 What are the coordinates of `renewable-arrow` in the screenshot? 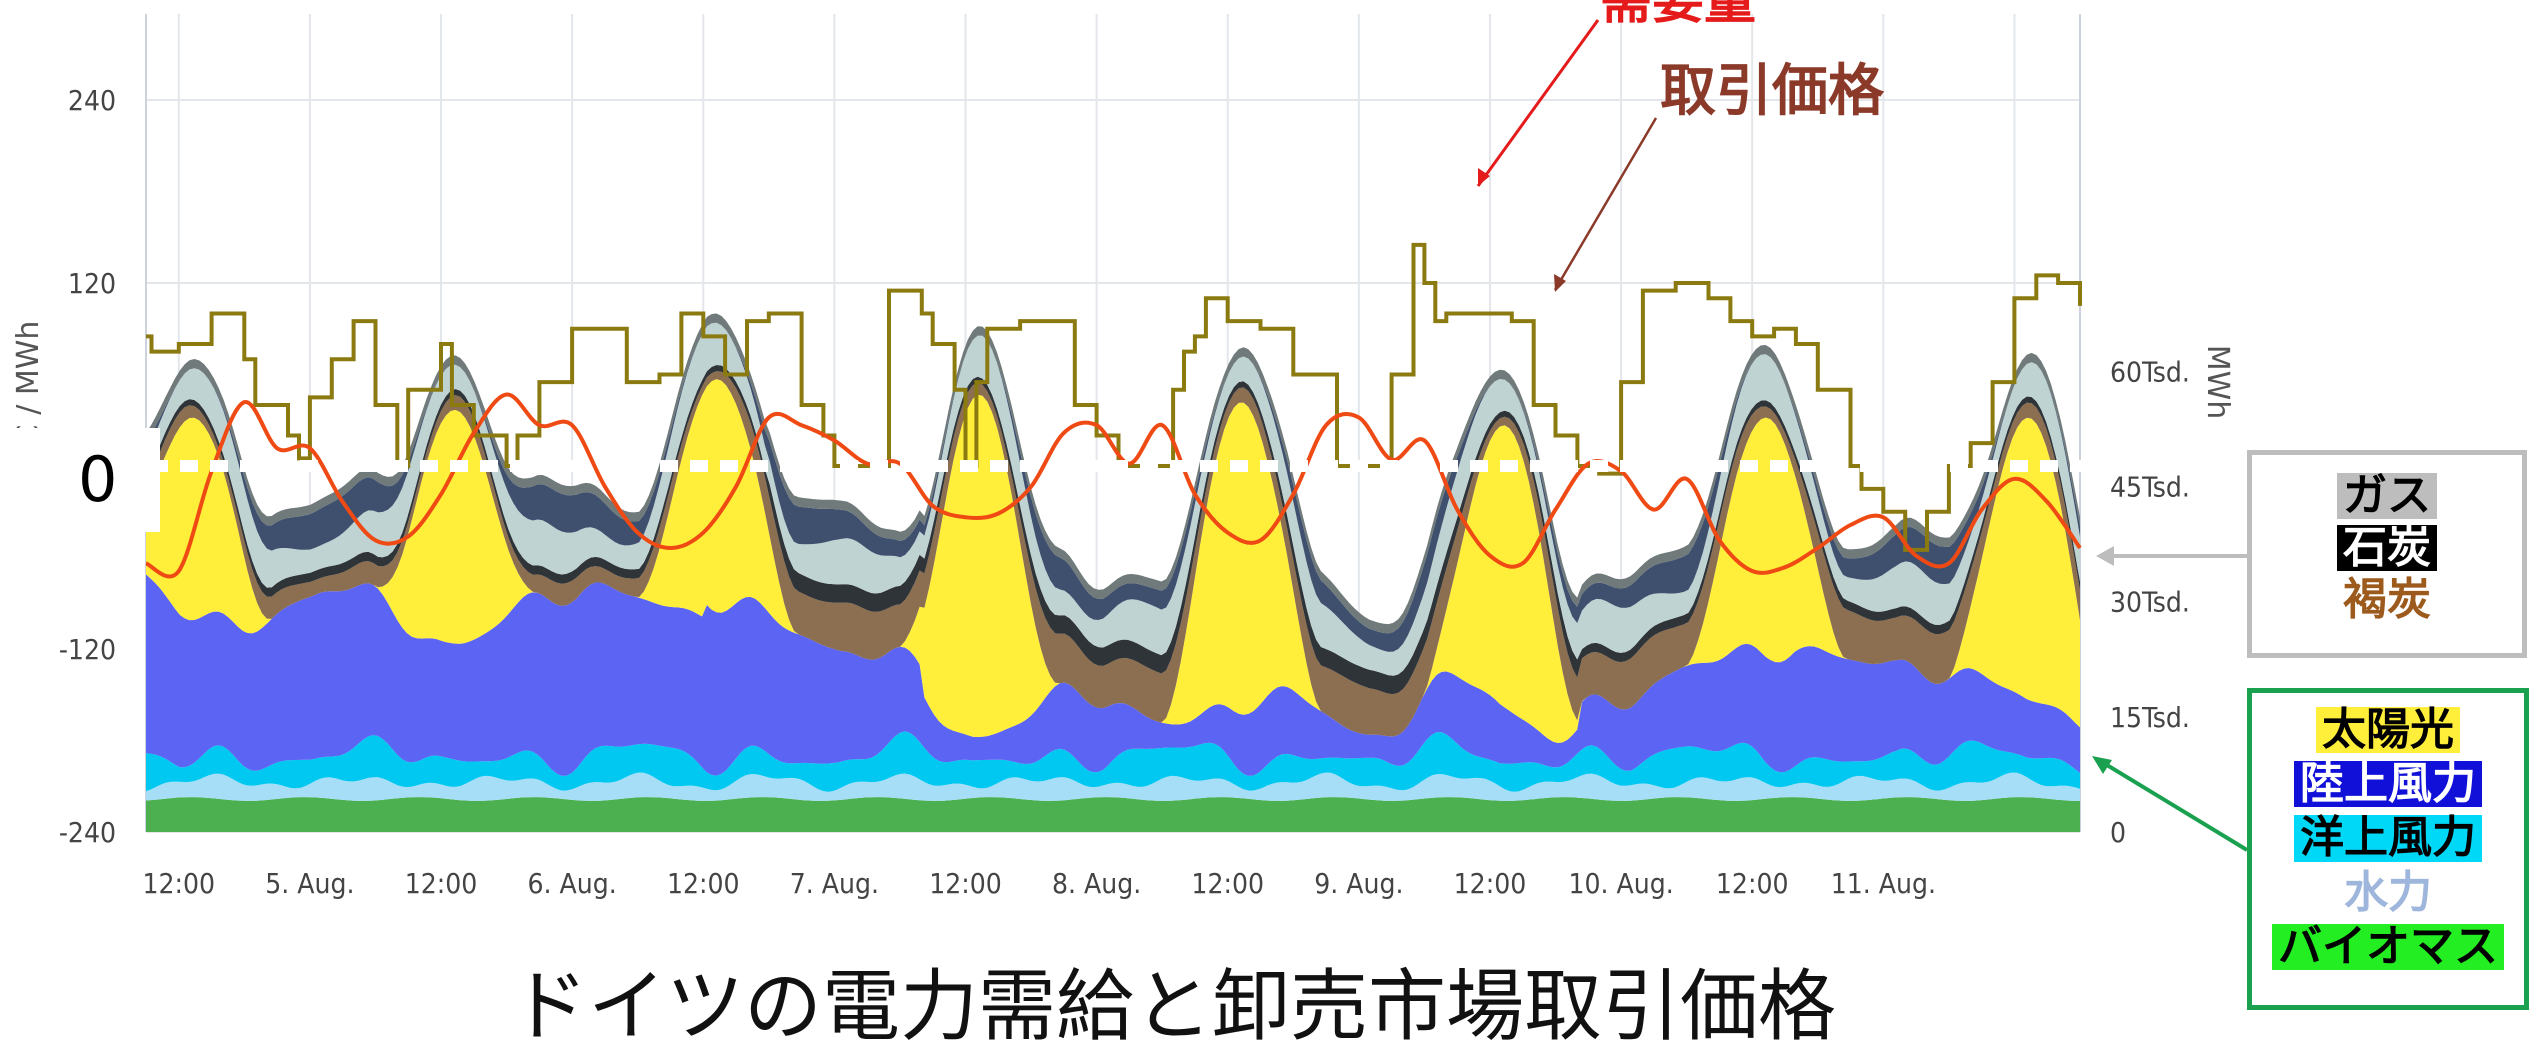 It's located at (2174, 806).